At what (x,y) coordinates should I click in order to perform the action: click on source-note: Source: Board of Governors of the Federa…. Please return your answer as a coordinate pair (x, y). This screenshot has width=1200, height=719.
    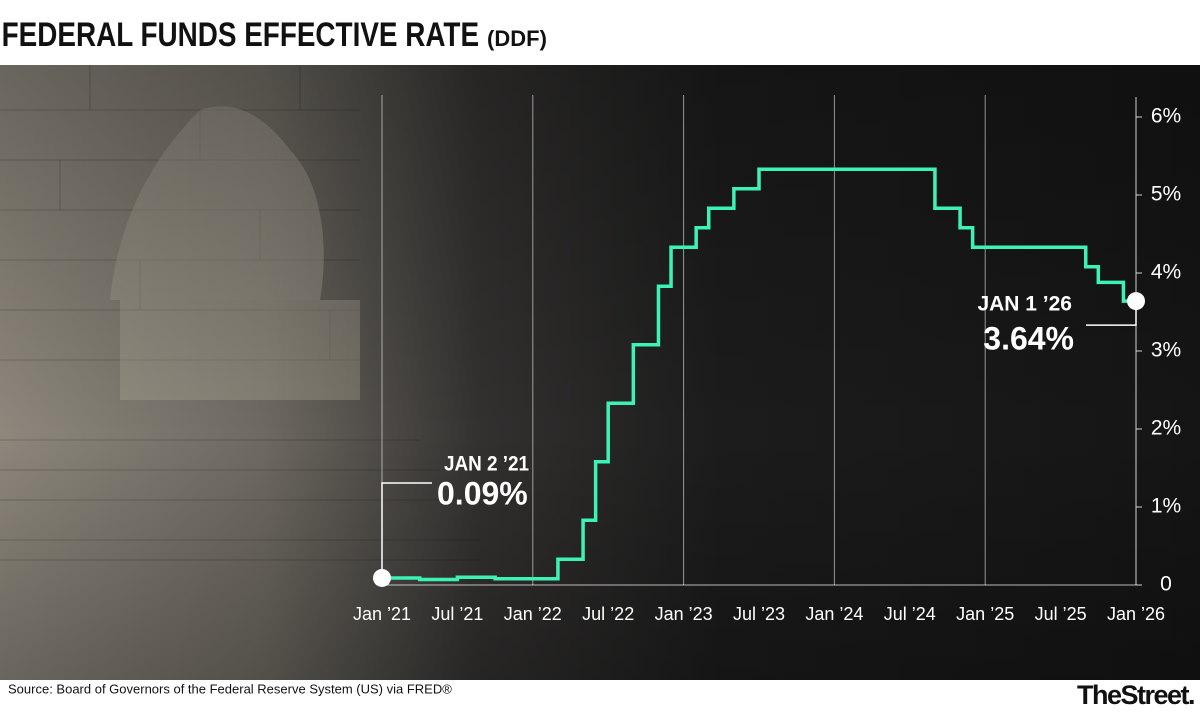
    Looking at the image, I should click on (230, 688).